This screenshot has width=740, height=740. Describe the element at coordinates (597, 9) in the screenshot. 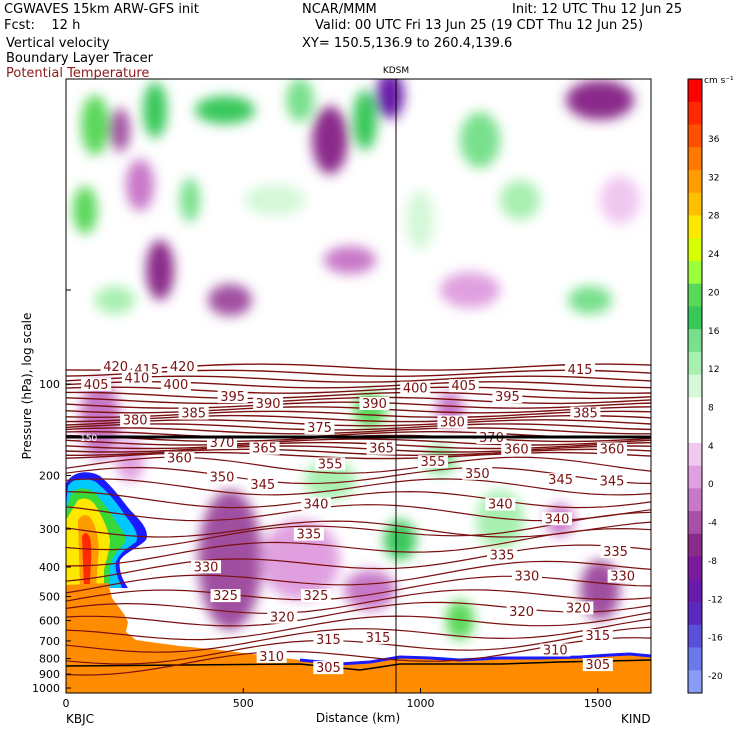

I see `init-time: Init: 12 UTC Thu 12 Jun 25` at that location.